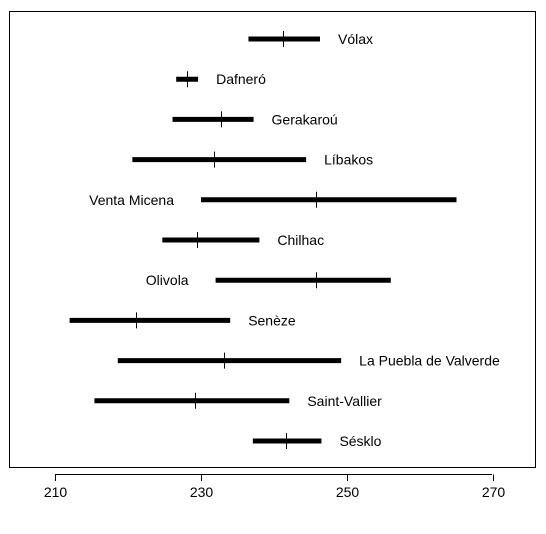 The height and width of the screenshot is (534, 546). What do you see at coordinates (202, 492) in the screenshot?
I see `x-tick-label: 230` at bounding box center [202, 492].